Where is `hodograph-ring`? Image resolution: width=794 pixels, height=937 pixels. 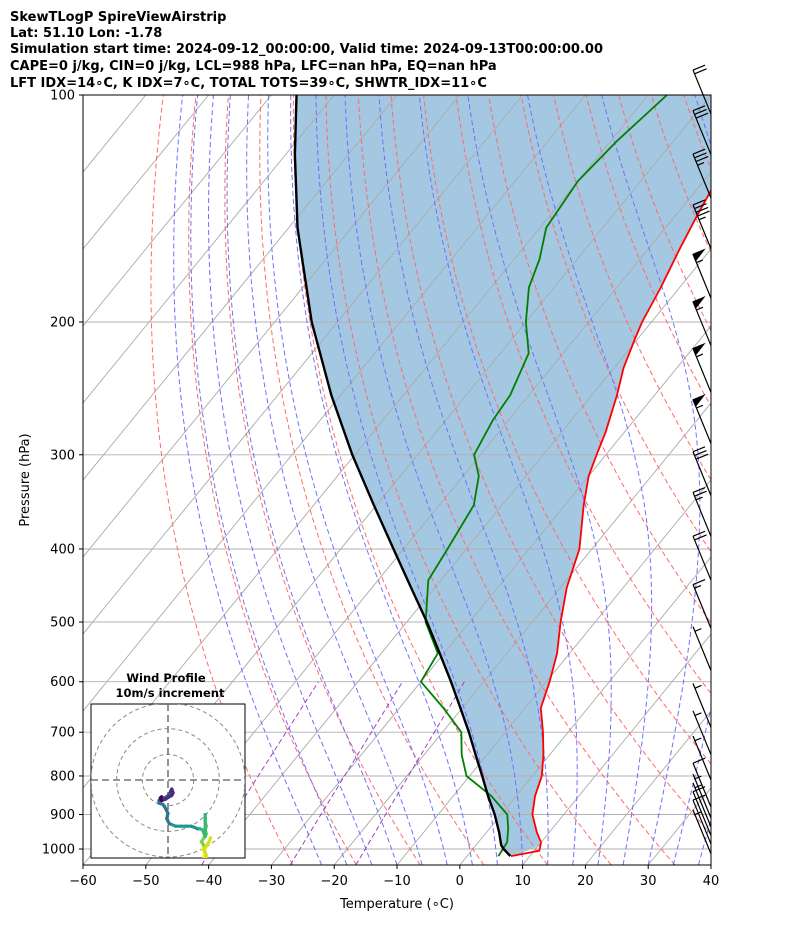
hodograph-ring is located at coordinates (168, 781).